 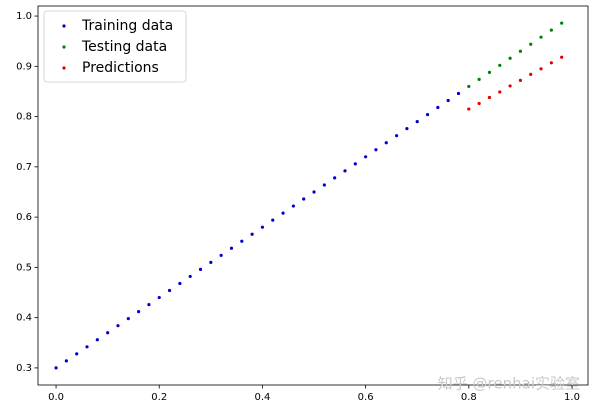 What do you see at coordinates (24, 66) in the screenshot?
I see `y-tick-label: 0.9` at bounding box center [24, 66].